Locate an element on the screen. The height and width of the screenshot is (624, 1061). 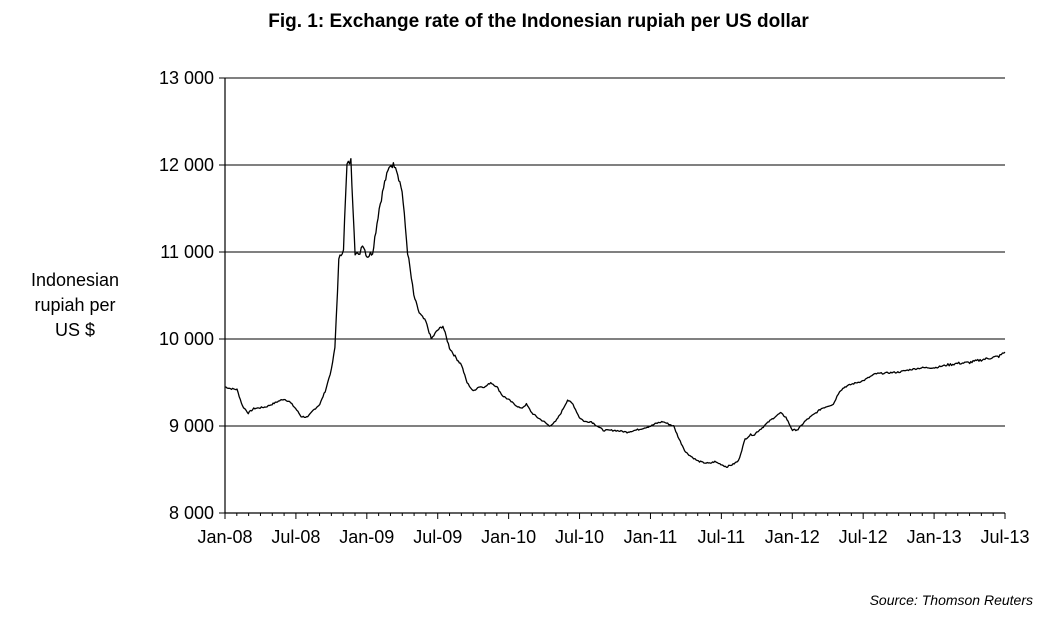
x-tick-label: Jul-10 is located at coordinates (579, 537).